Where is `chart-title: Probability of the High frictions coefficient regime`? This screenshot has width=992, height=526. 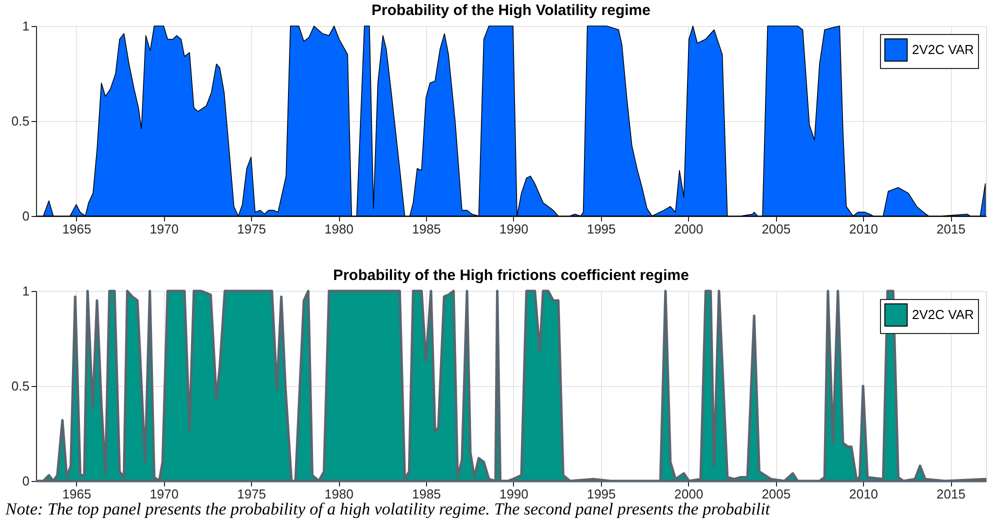
chart-title: Probability of the High frictions coefficient regime is located at coordinates (511, 275).